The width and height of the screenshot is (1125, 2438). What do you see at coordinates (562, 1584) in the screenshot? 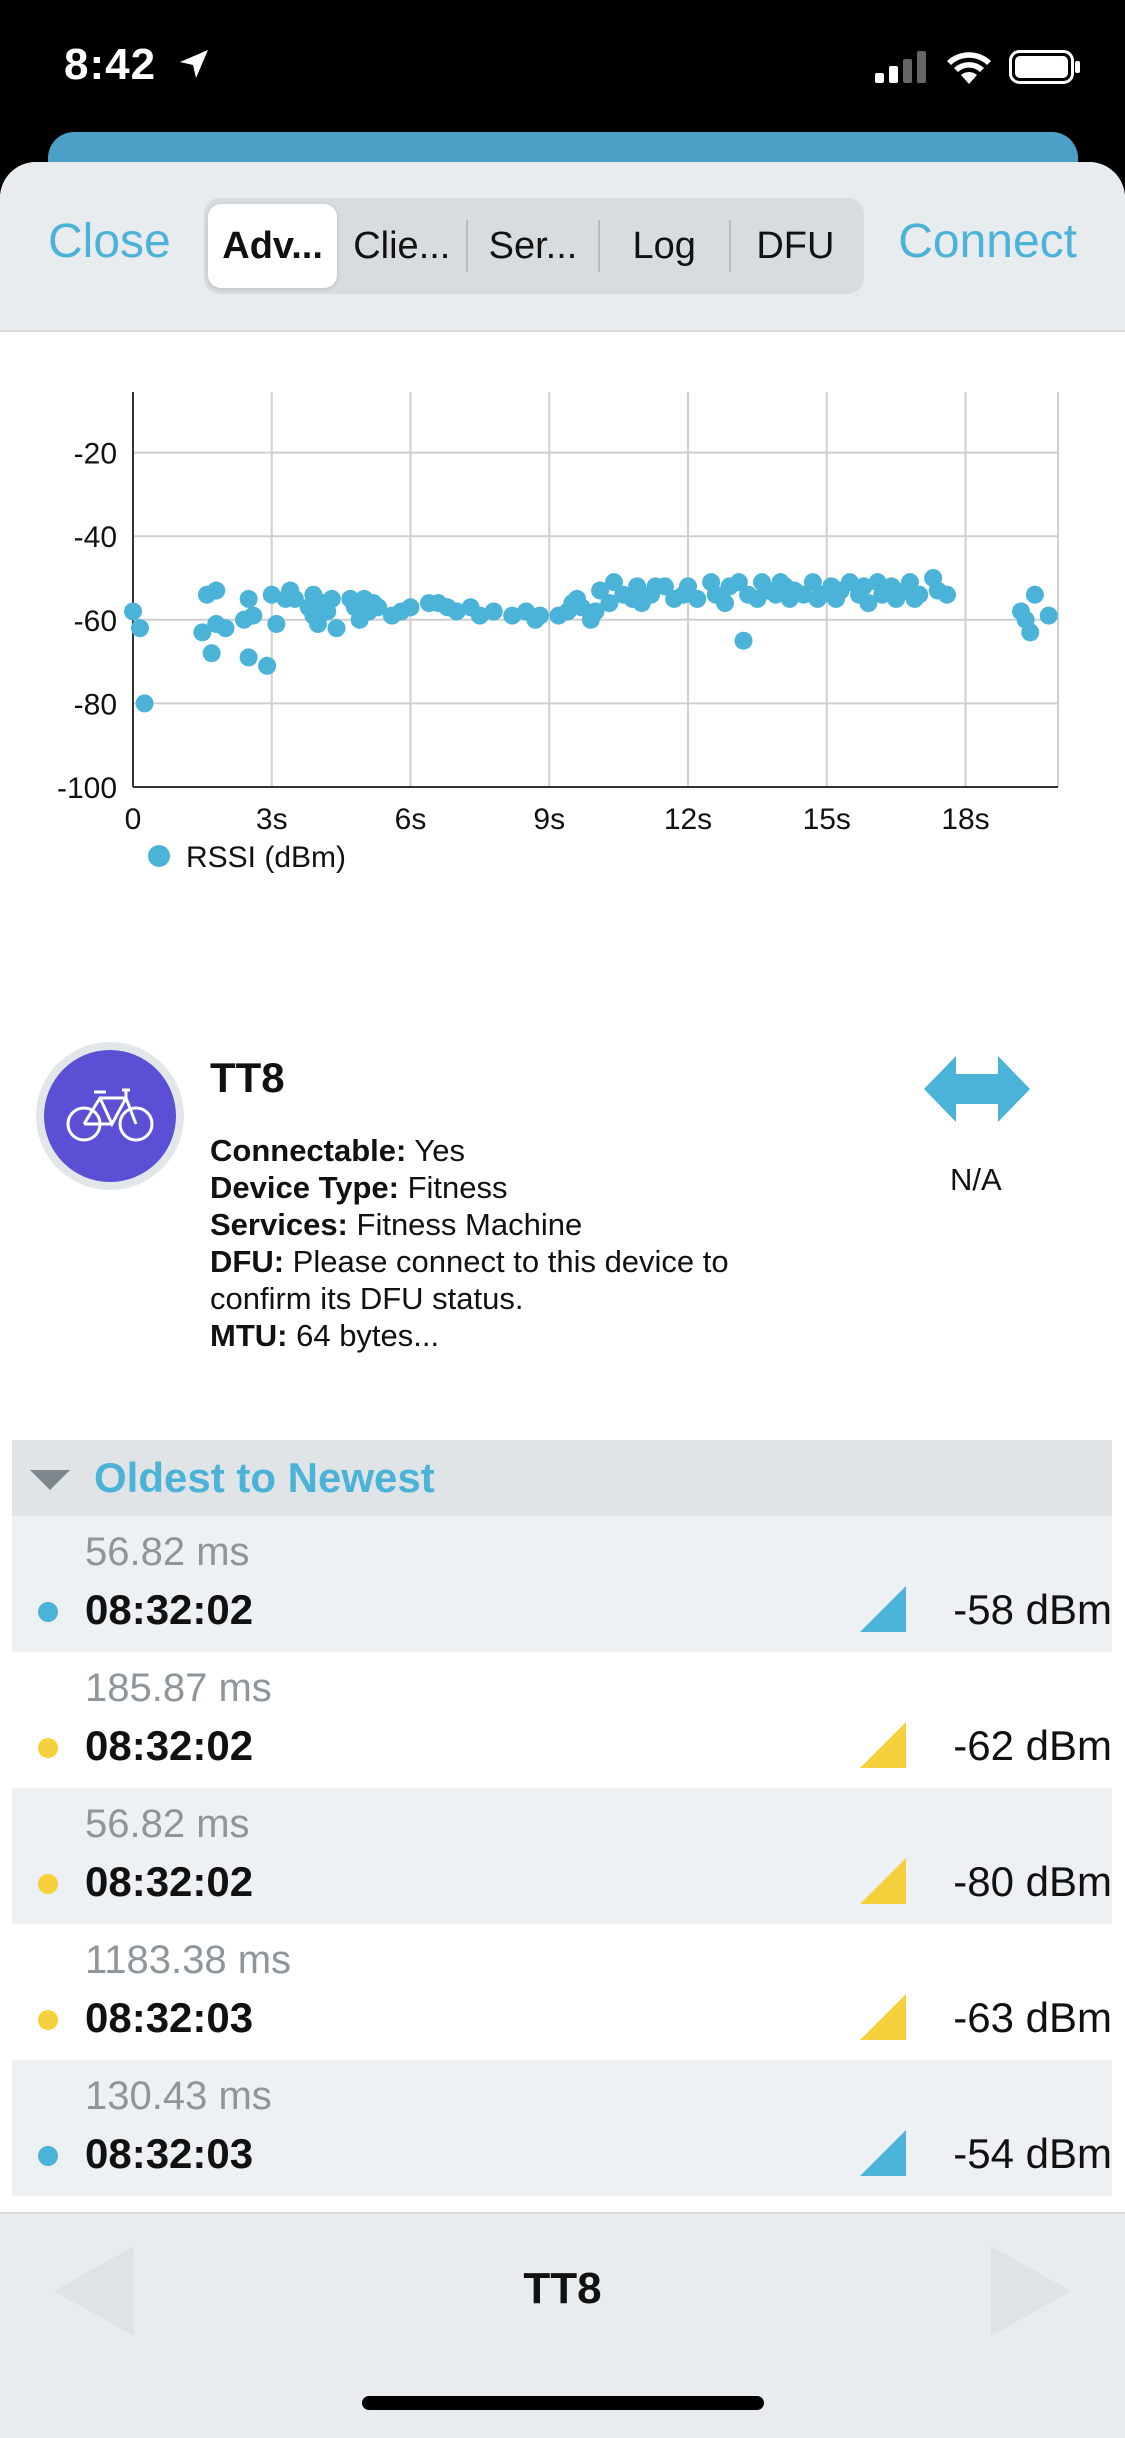
I see `list-item: 56.82 ms 08:32:02 -58 dBm` at bounding box center [562, 1584].